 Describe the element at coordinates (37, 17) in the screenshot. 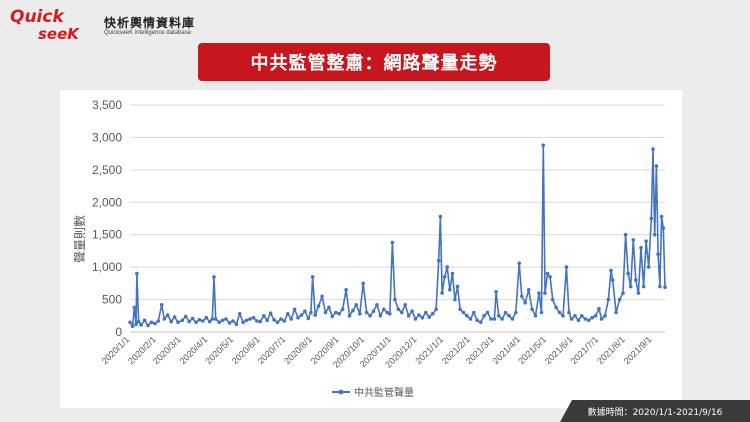

I see `svg-text: Quick` at that location.